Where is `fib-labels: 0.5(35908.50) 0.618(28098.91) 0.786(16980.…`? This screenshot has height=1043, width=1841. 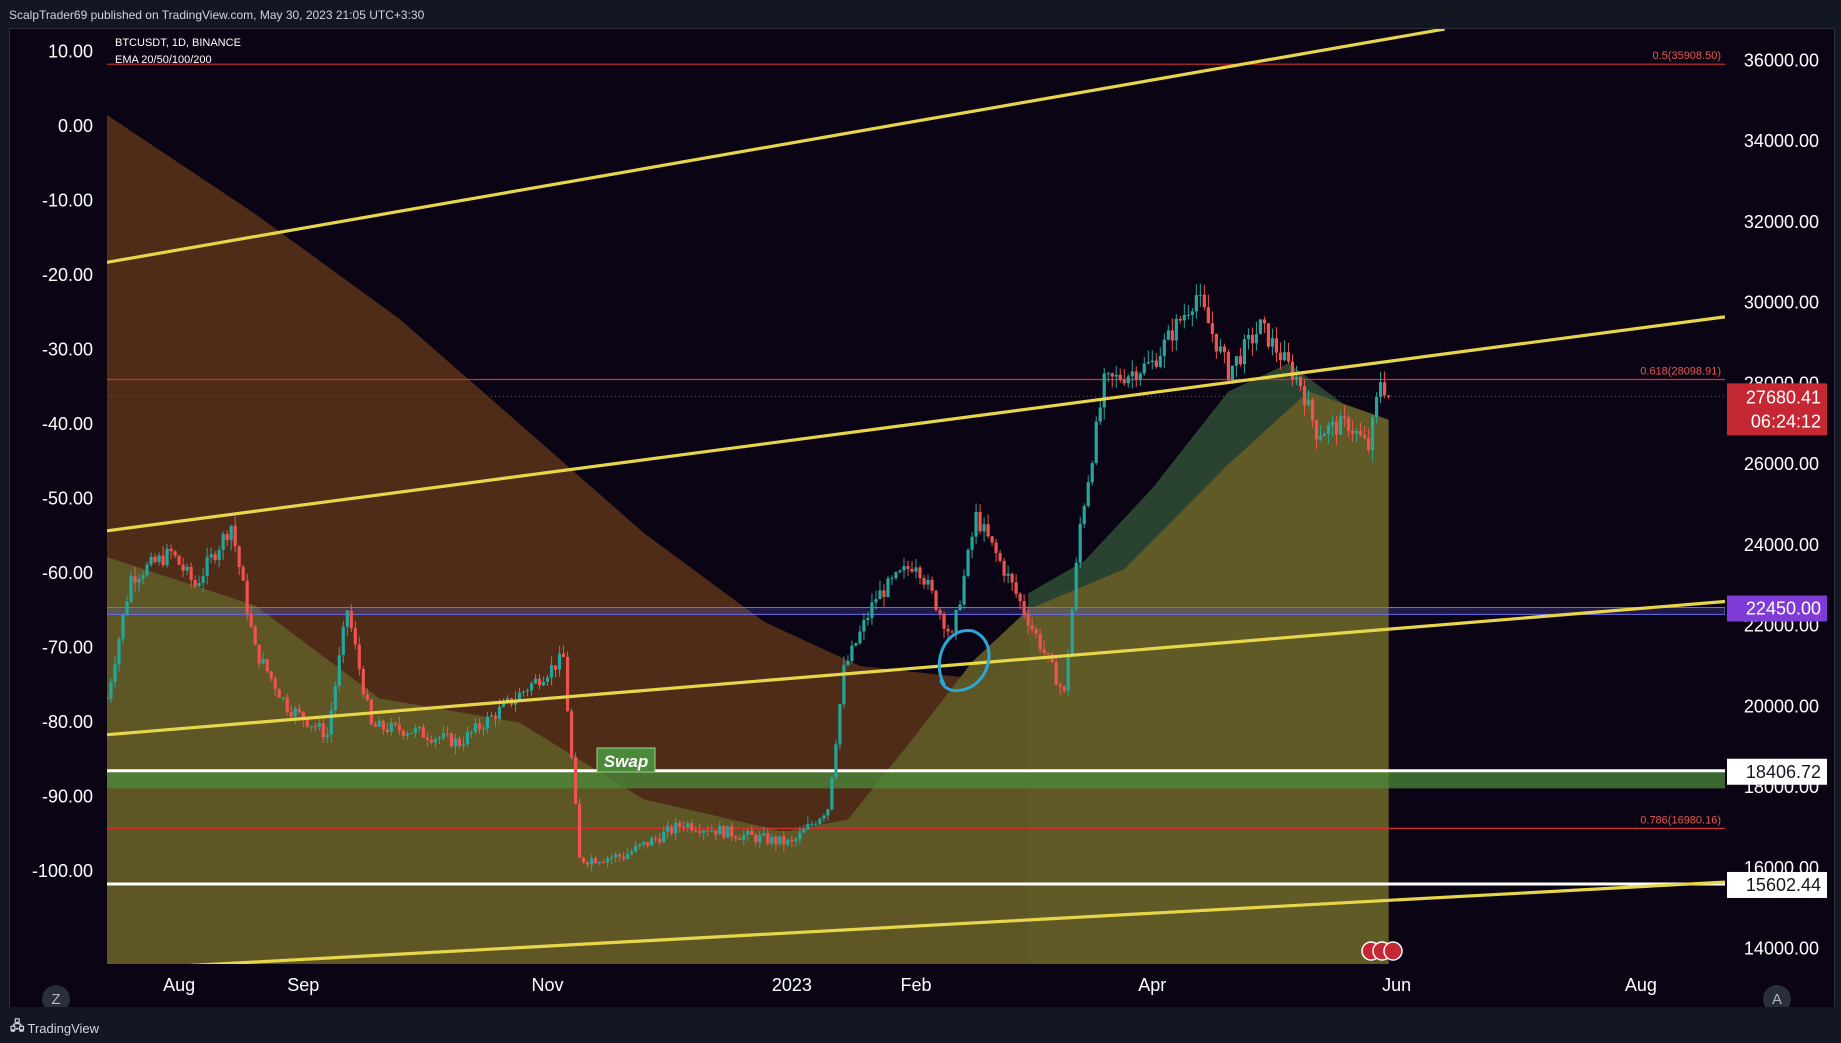 fib-labels: 0.5(35908.50) 0.618(28098.91) 0.786(16980.… is located at coordinates (1680, 438).